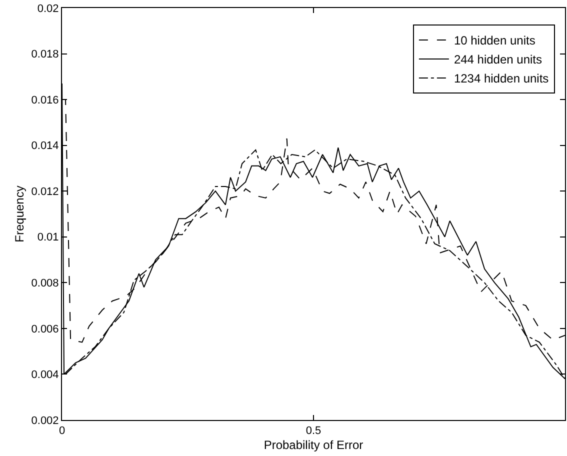 This screenshot has height=456, width=567. I want to click on y-tick-label: 0.01, so click(48, 238).